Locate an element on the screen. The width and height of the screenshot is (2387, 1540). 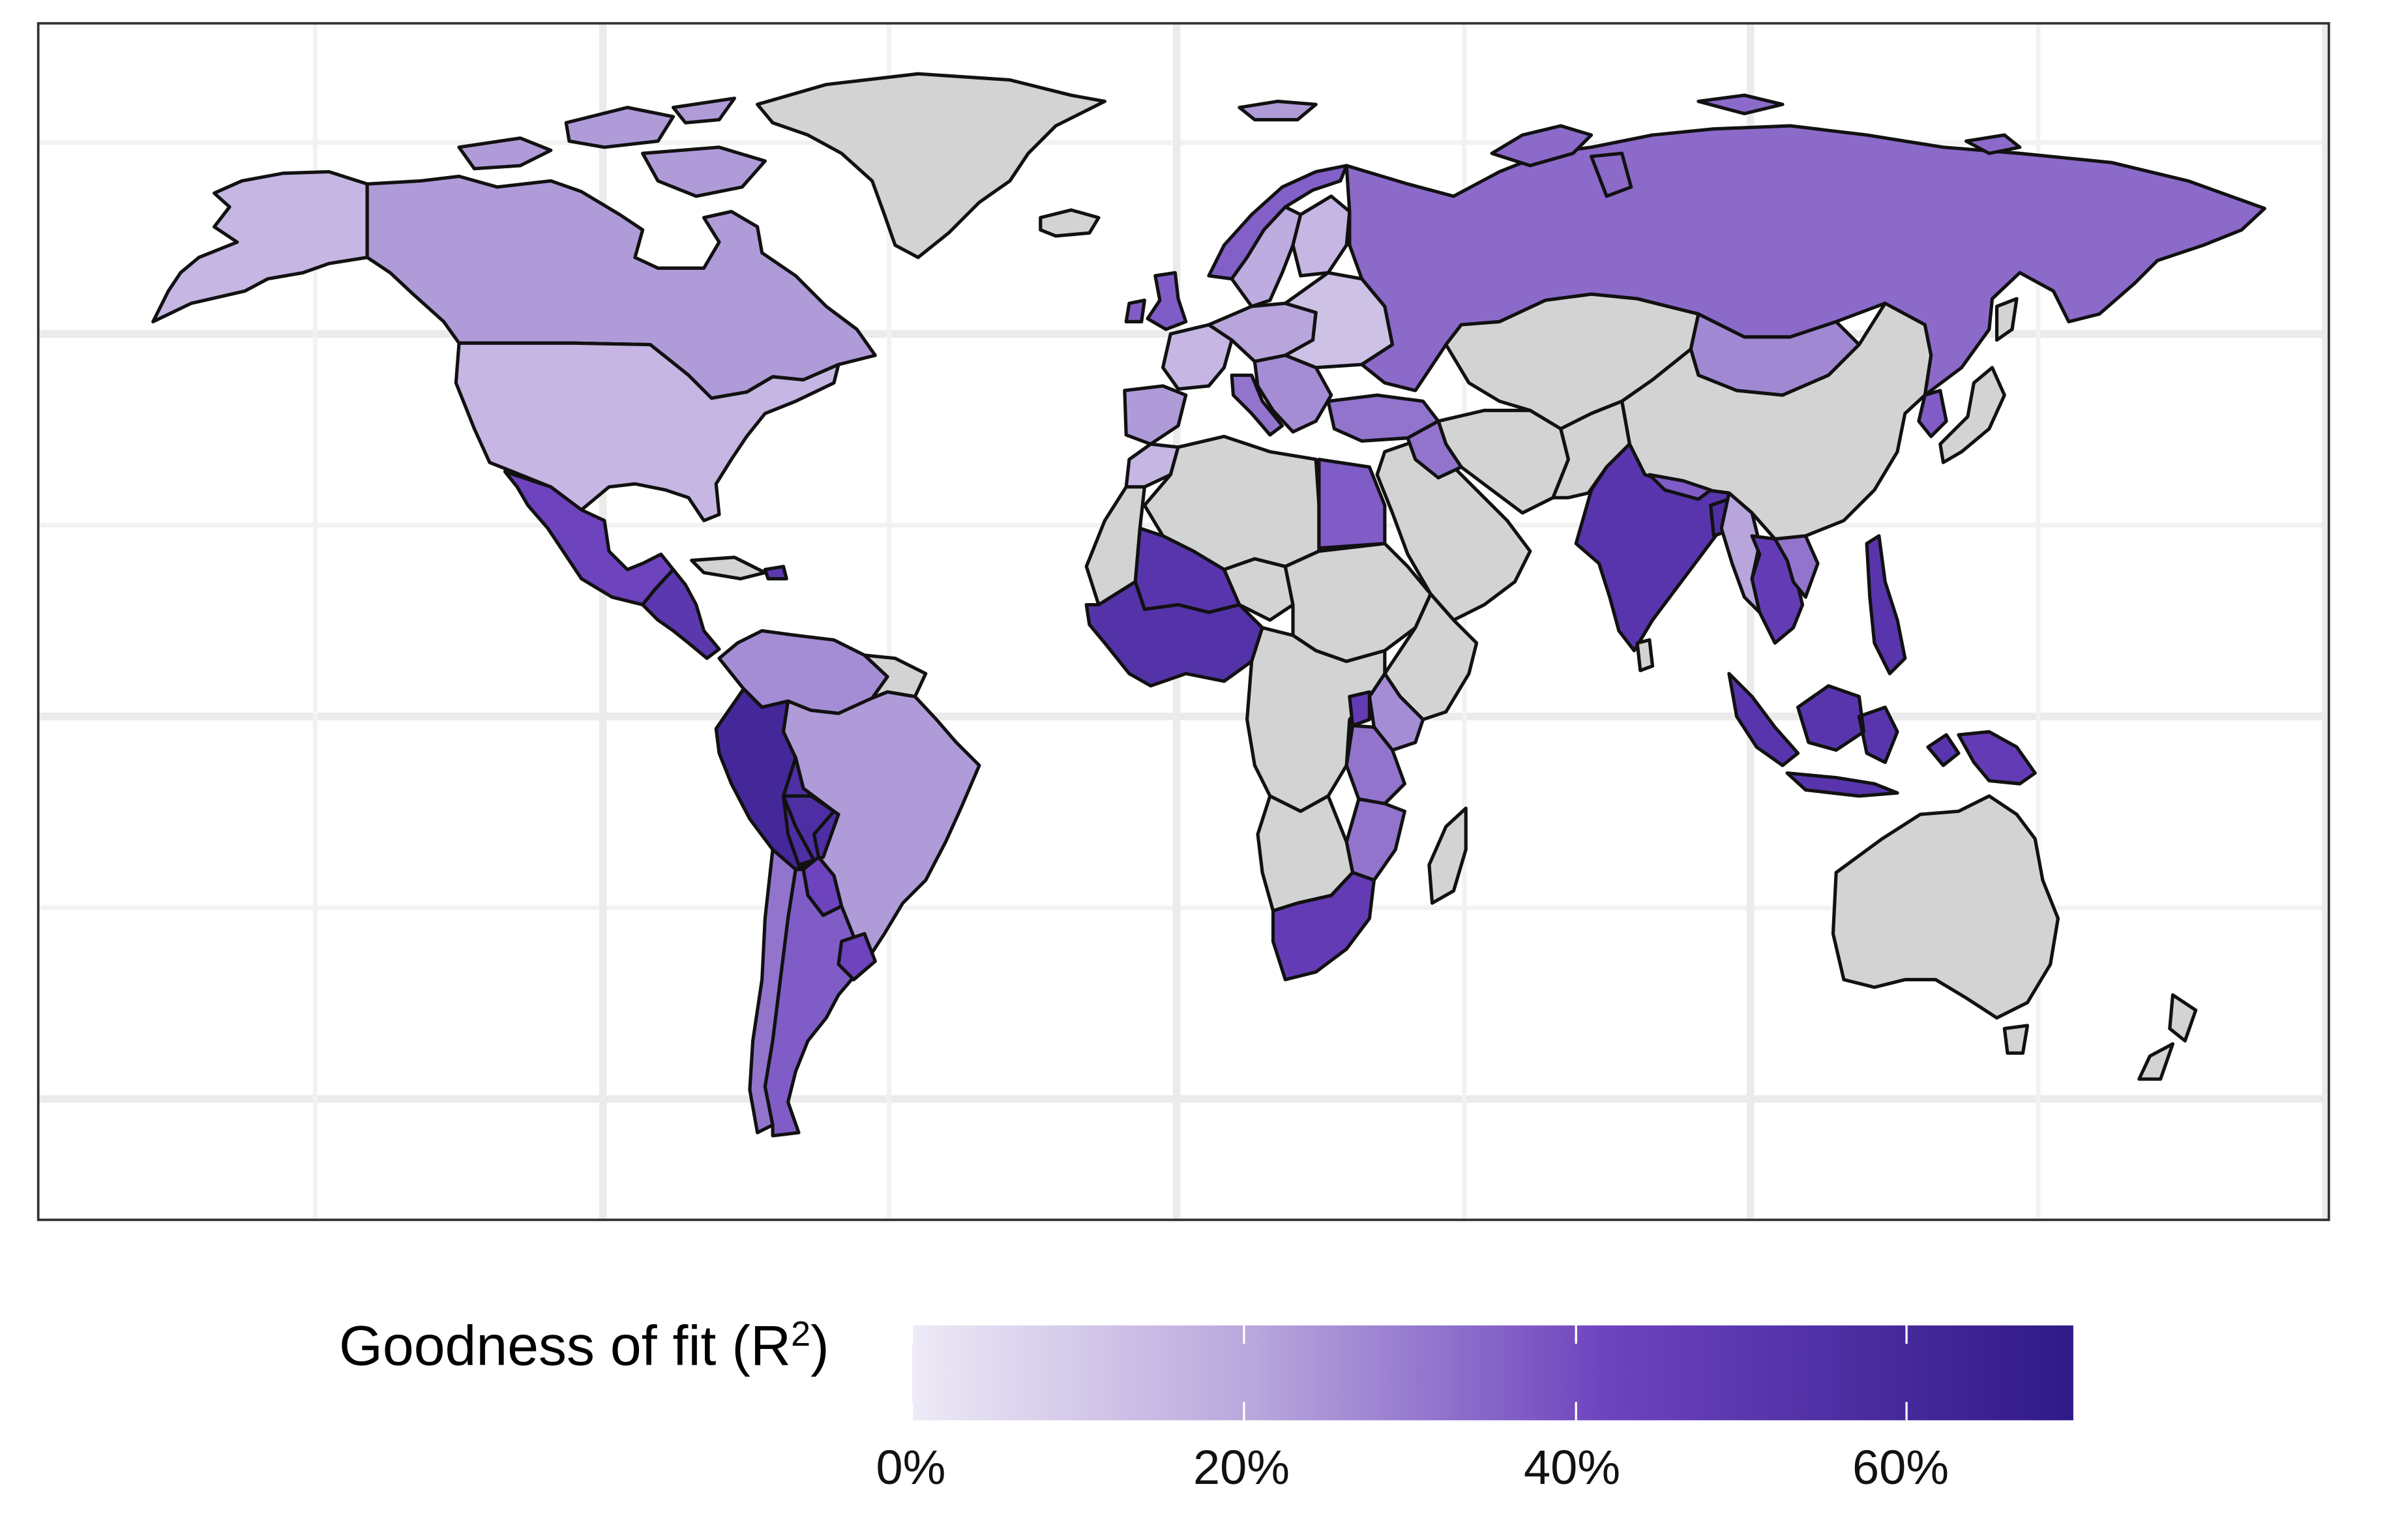
korea is located at coordinates (1932, 413).